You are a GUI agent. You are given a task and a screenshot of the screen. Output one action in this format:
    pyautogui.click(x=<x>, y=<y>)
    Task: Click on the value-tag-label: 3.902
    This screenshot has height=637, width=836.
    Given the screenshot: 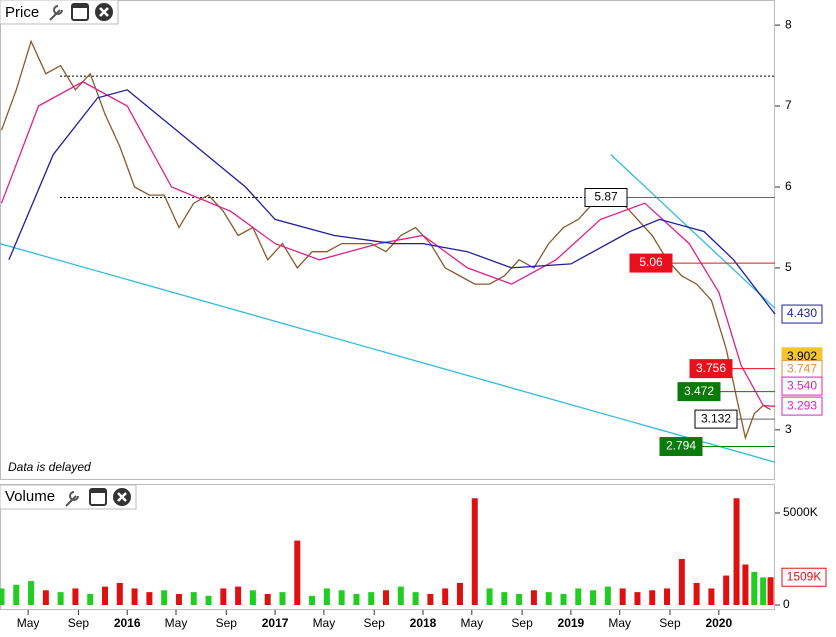 What is the action you would take?
    pyautogui.click(x=802, y=356)
    